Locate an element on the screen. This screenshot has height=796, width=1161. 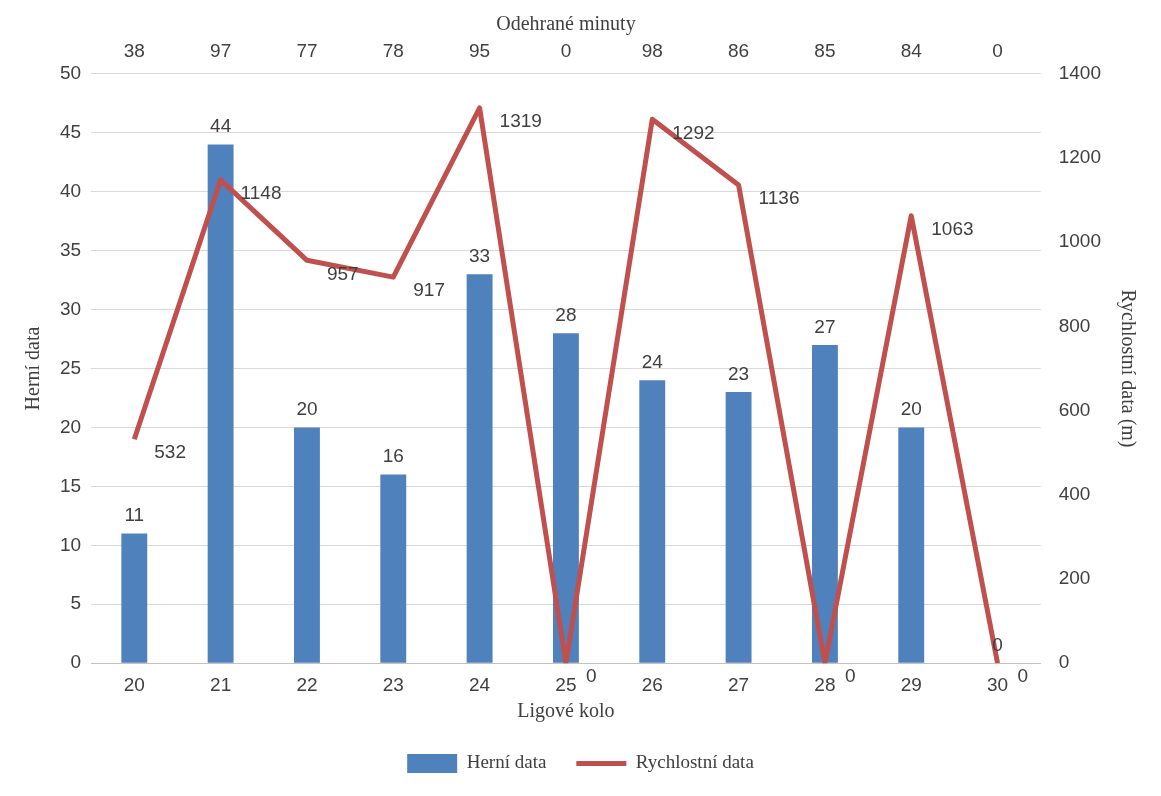
data-label: 1292 is located at coordinates (693, 132).